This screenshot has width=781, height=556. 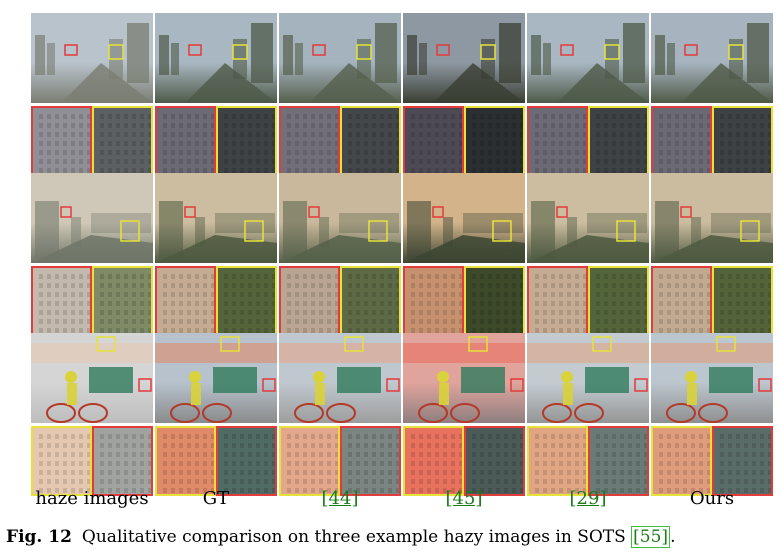 What do you see at coordinates (712, 498) in the screenshot?
I see `column-label-6: Ours` at bounding box center [712, 498].